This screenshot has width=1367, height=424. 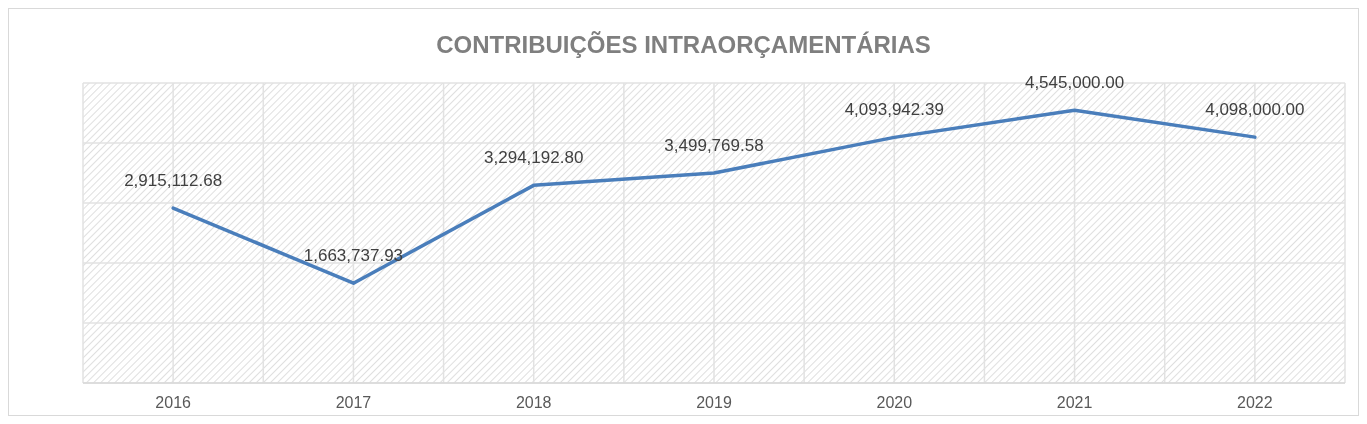 I want to click on x-tick-label: 2017, so click(x=353, y=402).